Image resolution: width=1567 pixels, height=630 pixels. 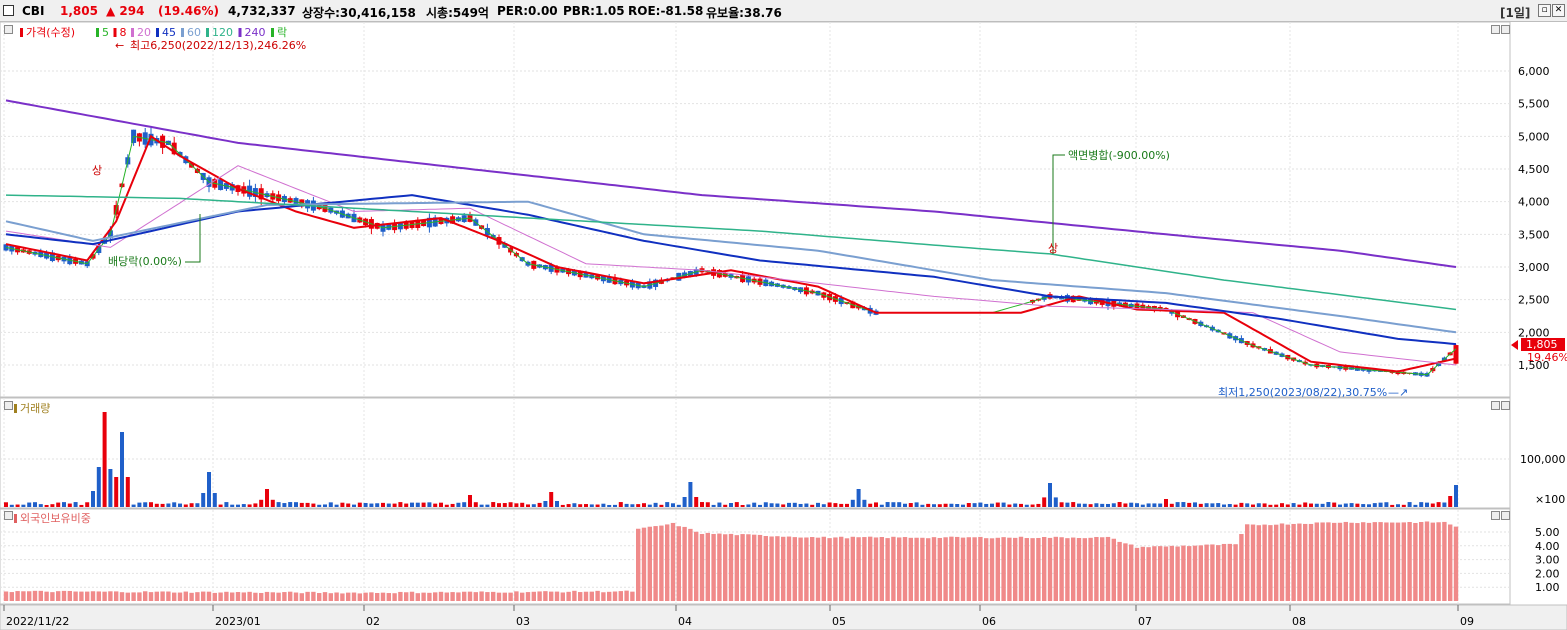 I want to click on minimize-icon: ▫, so click(x=1544, y=10).